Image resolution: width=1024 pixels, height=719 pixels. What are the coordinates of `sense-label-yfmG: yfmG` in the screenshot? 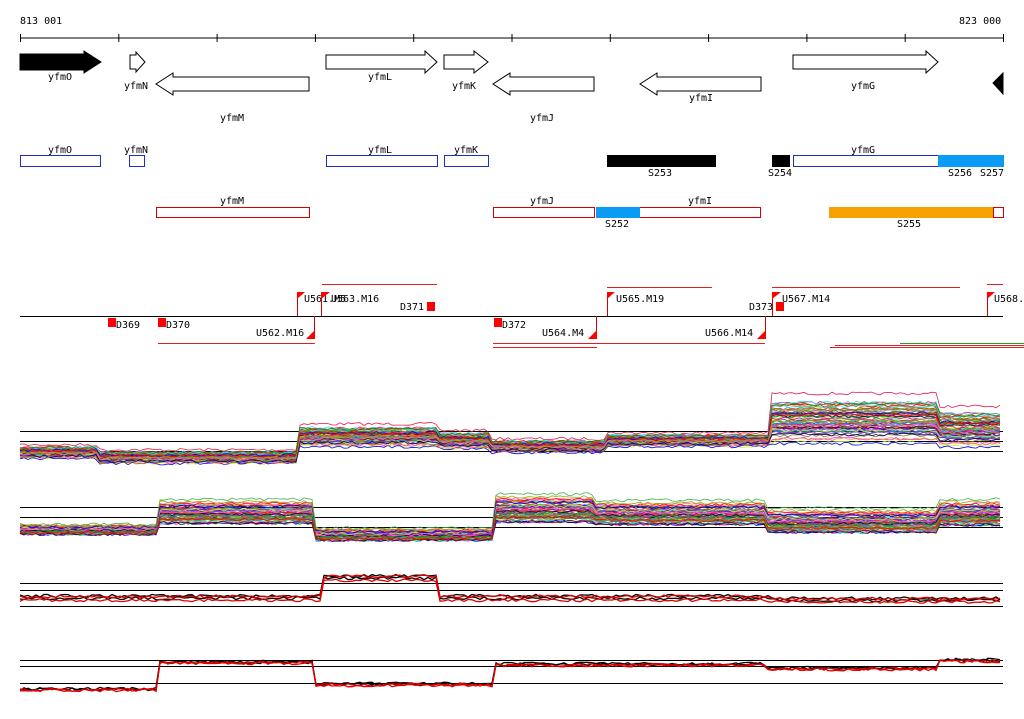 It's located at (863, 150).